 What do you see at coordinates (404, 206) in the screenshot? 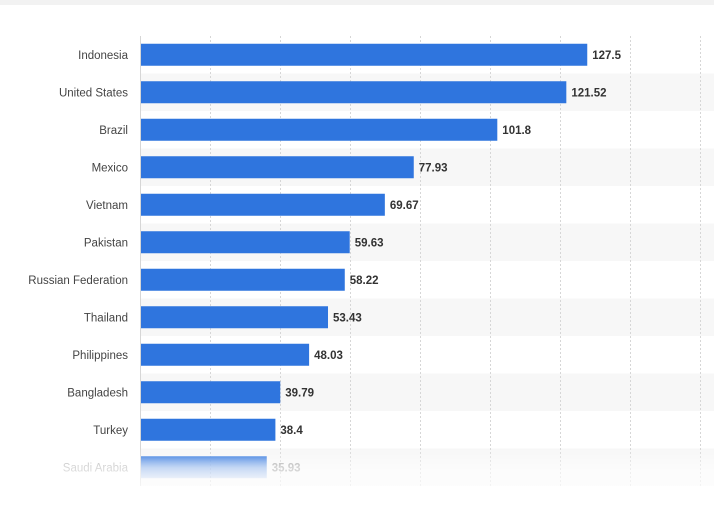
I see `data-label: 69.67` at bounding box center [404, 206].